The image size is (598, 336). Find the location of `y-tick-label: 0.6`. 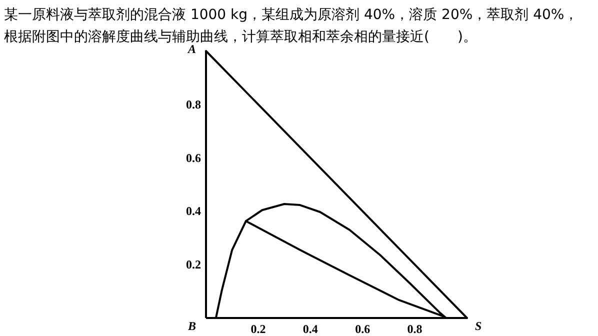

y-tick-label: 0.6 is located at coordinates (193, 157).